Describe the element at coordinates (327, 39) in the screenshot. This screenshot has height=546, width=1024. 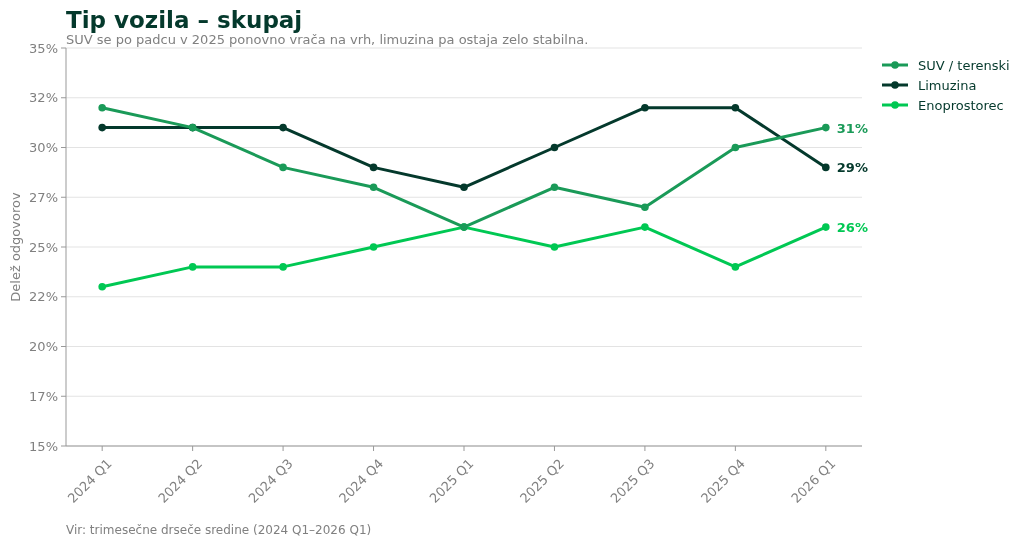
I see `chart-subtitle: SUV se po padcu v 2025 ponovno vrača na vrh, limuzina pa ostaja zelo stabilna.` at that location.